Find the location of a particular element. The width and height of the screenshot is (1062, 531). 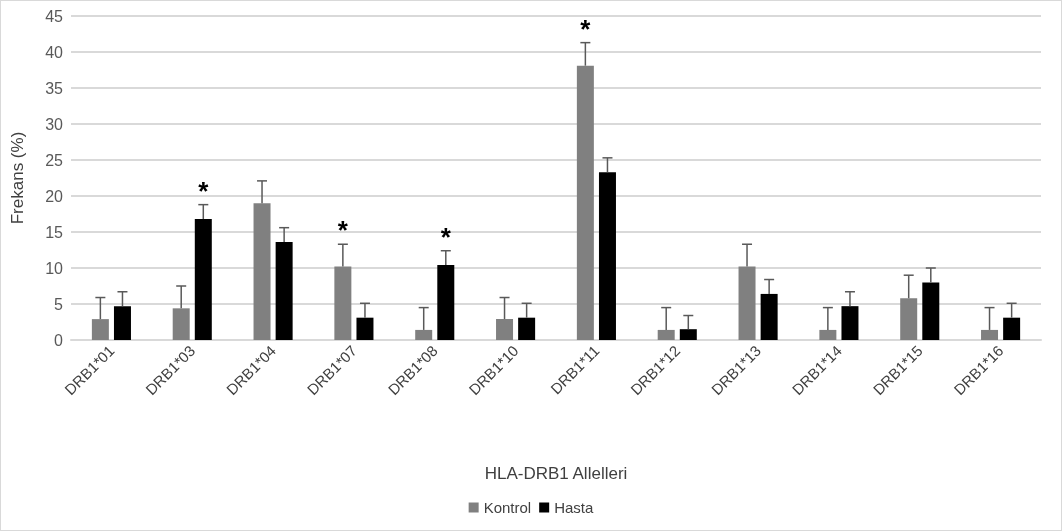

legend-label: Hasta is located at coordinates (574, 507).